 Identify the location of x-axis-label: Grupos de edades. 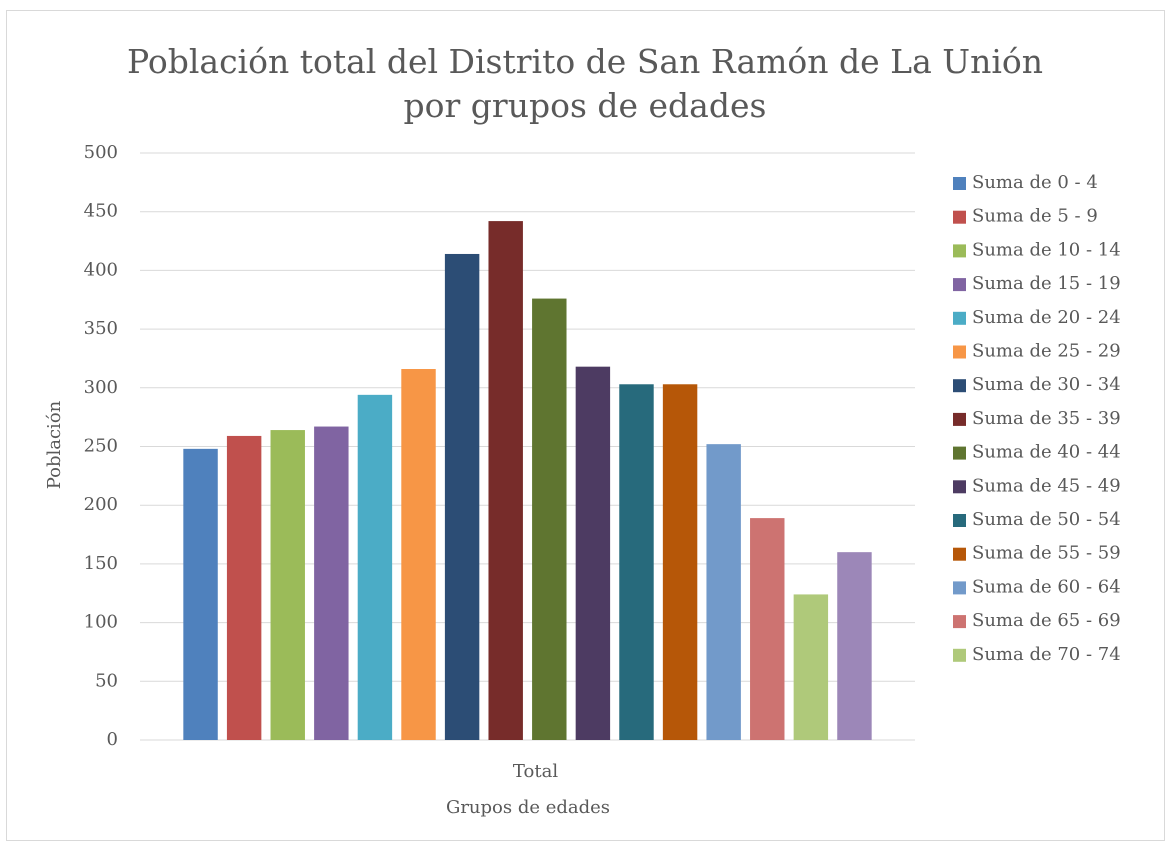
(528, 807).